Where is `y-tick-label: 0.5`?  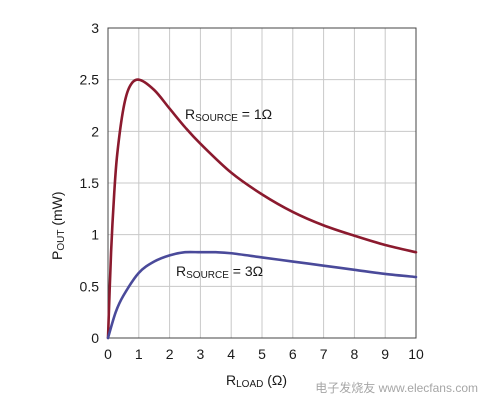 y-tick-label: 0.5 is located at coordinates (90, 286).